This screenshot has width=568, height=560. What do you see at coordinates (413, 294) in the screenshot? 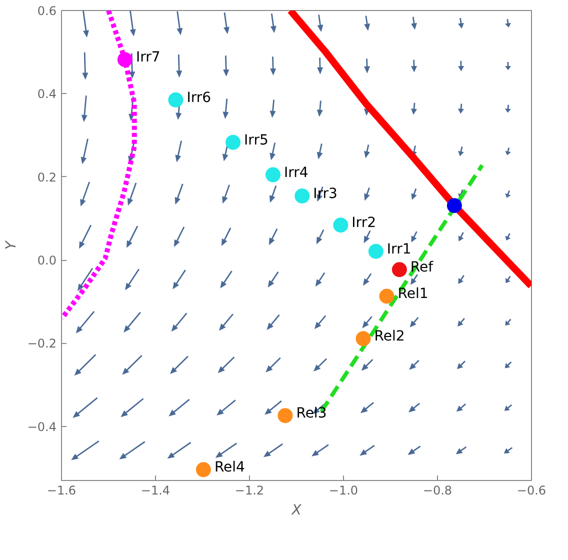
I see `annotation: Rel1` at bounding box center [413, 294].